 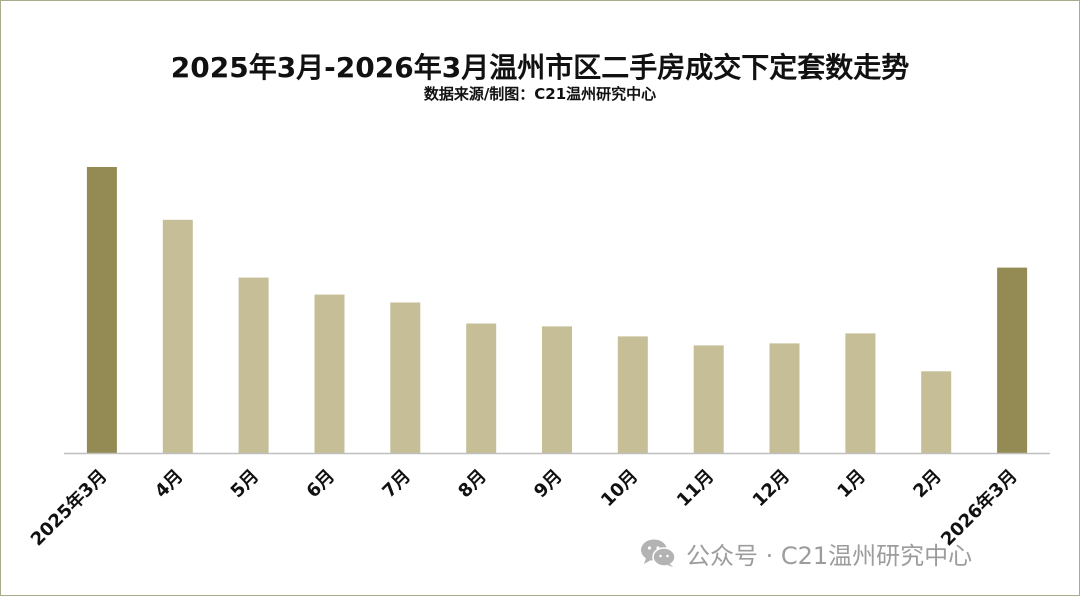 I want to click on chart-subtitle: 数据来源/制图：C21温州研究中心, so click(x=540, y=94).